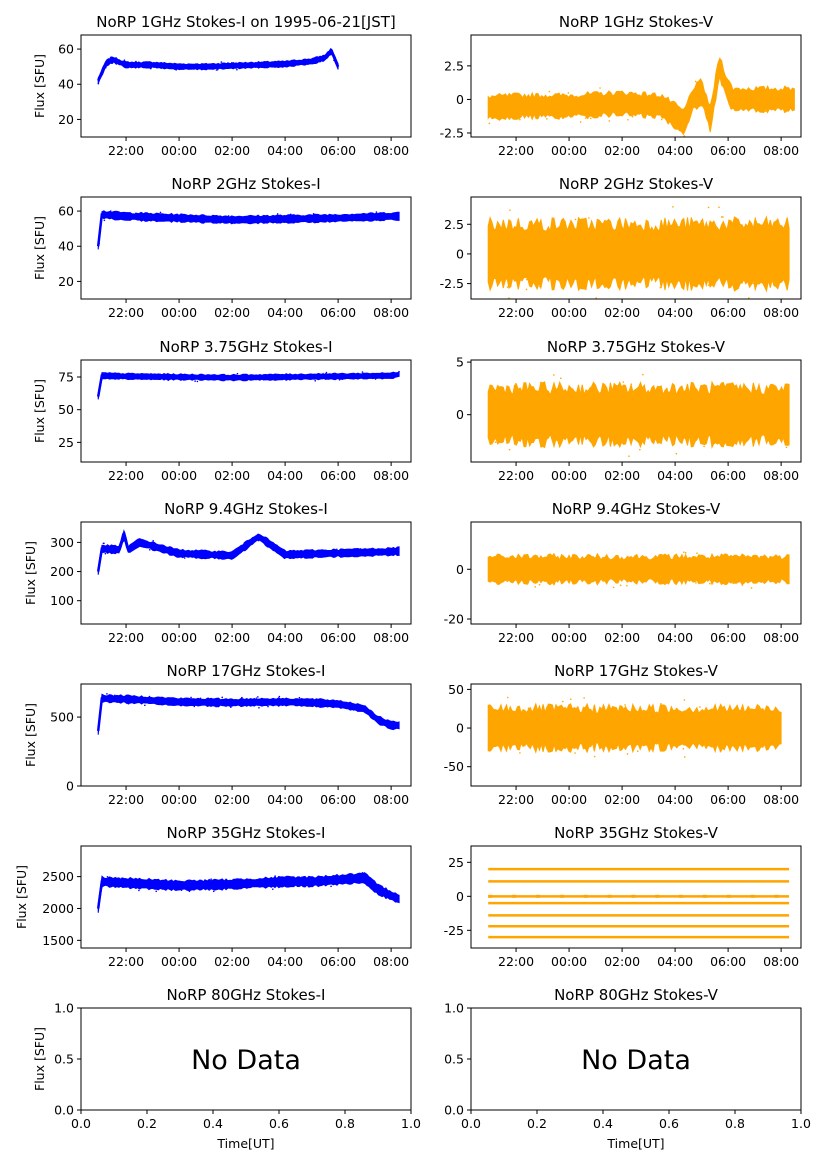 The width and height of the screenshot is (827, 1169). Describe the element at coordinates (636, 671) in the screenshot. I see `panel-title: NoRP 17GHz Stokes-V` at that location.